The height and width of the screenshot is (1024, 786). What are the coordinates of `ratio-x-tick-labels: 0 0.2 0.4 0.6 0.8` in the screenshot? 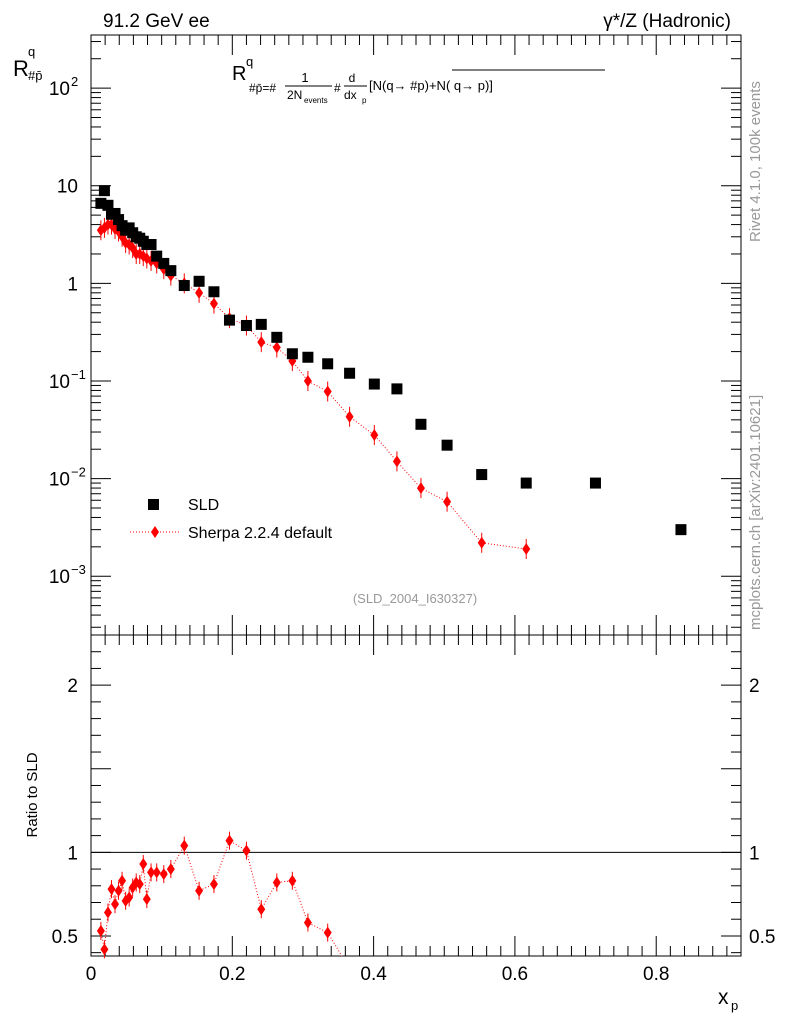 It's located at (378, 974).